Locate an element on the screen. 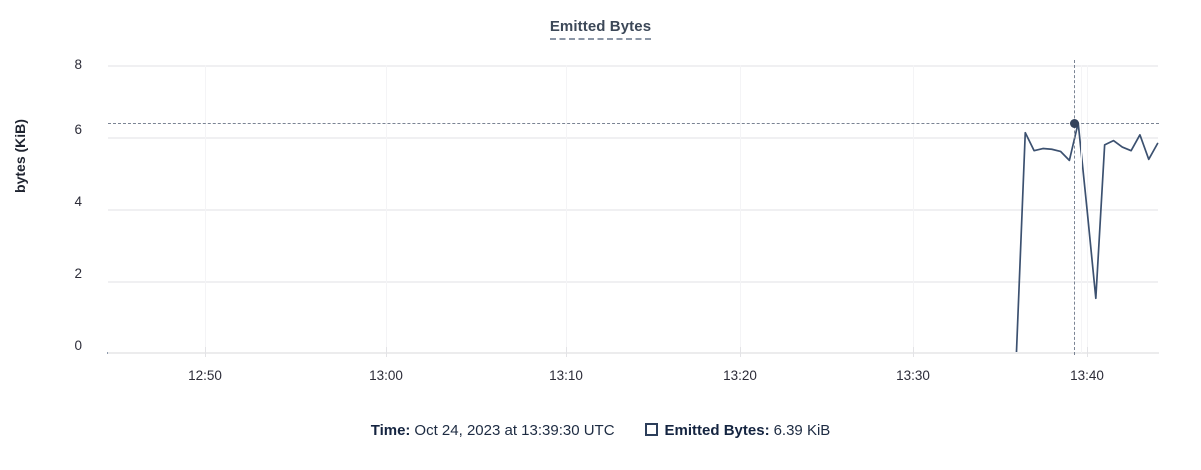 This screenshot has height=470, width=1201. chart-title-text: Emitted Bytes is located at coordinates (600, 29).